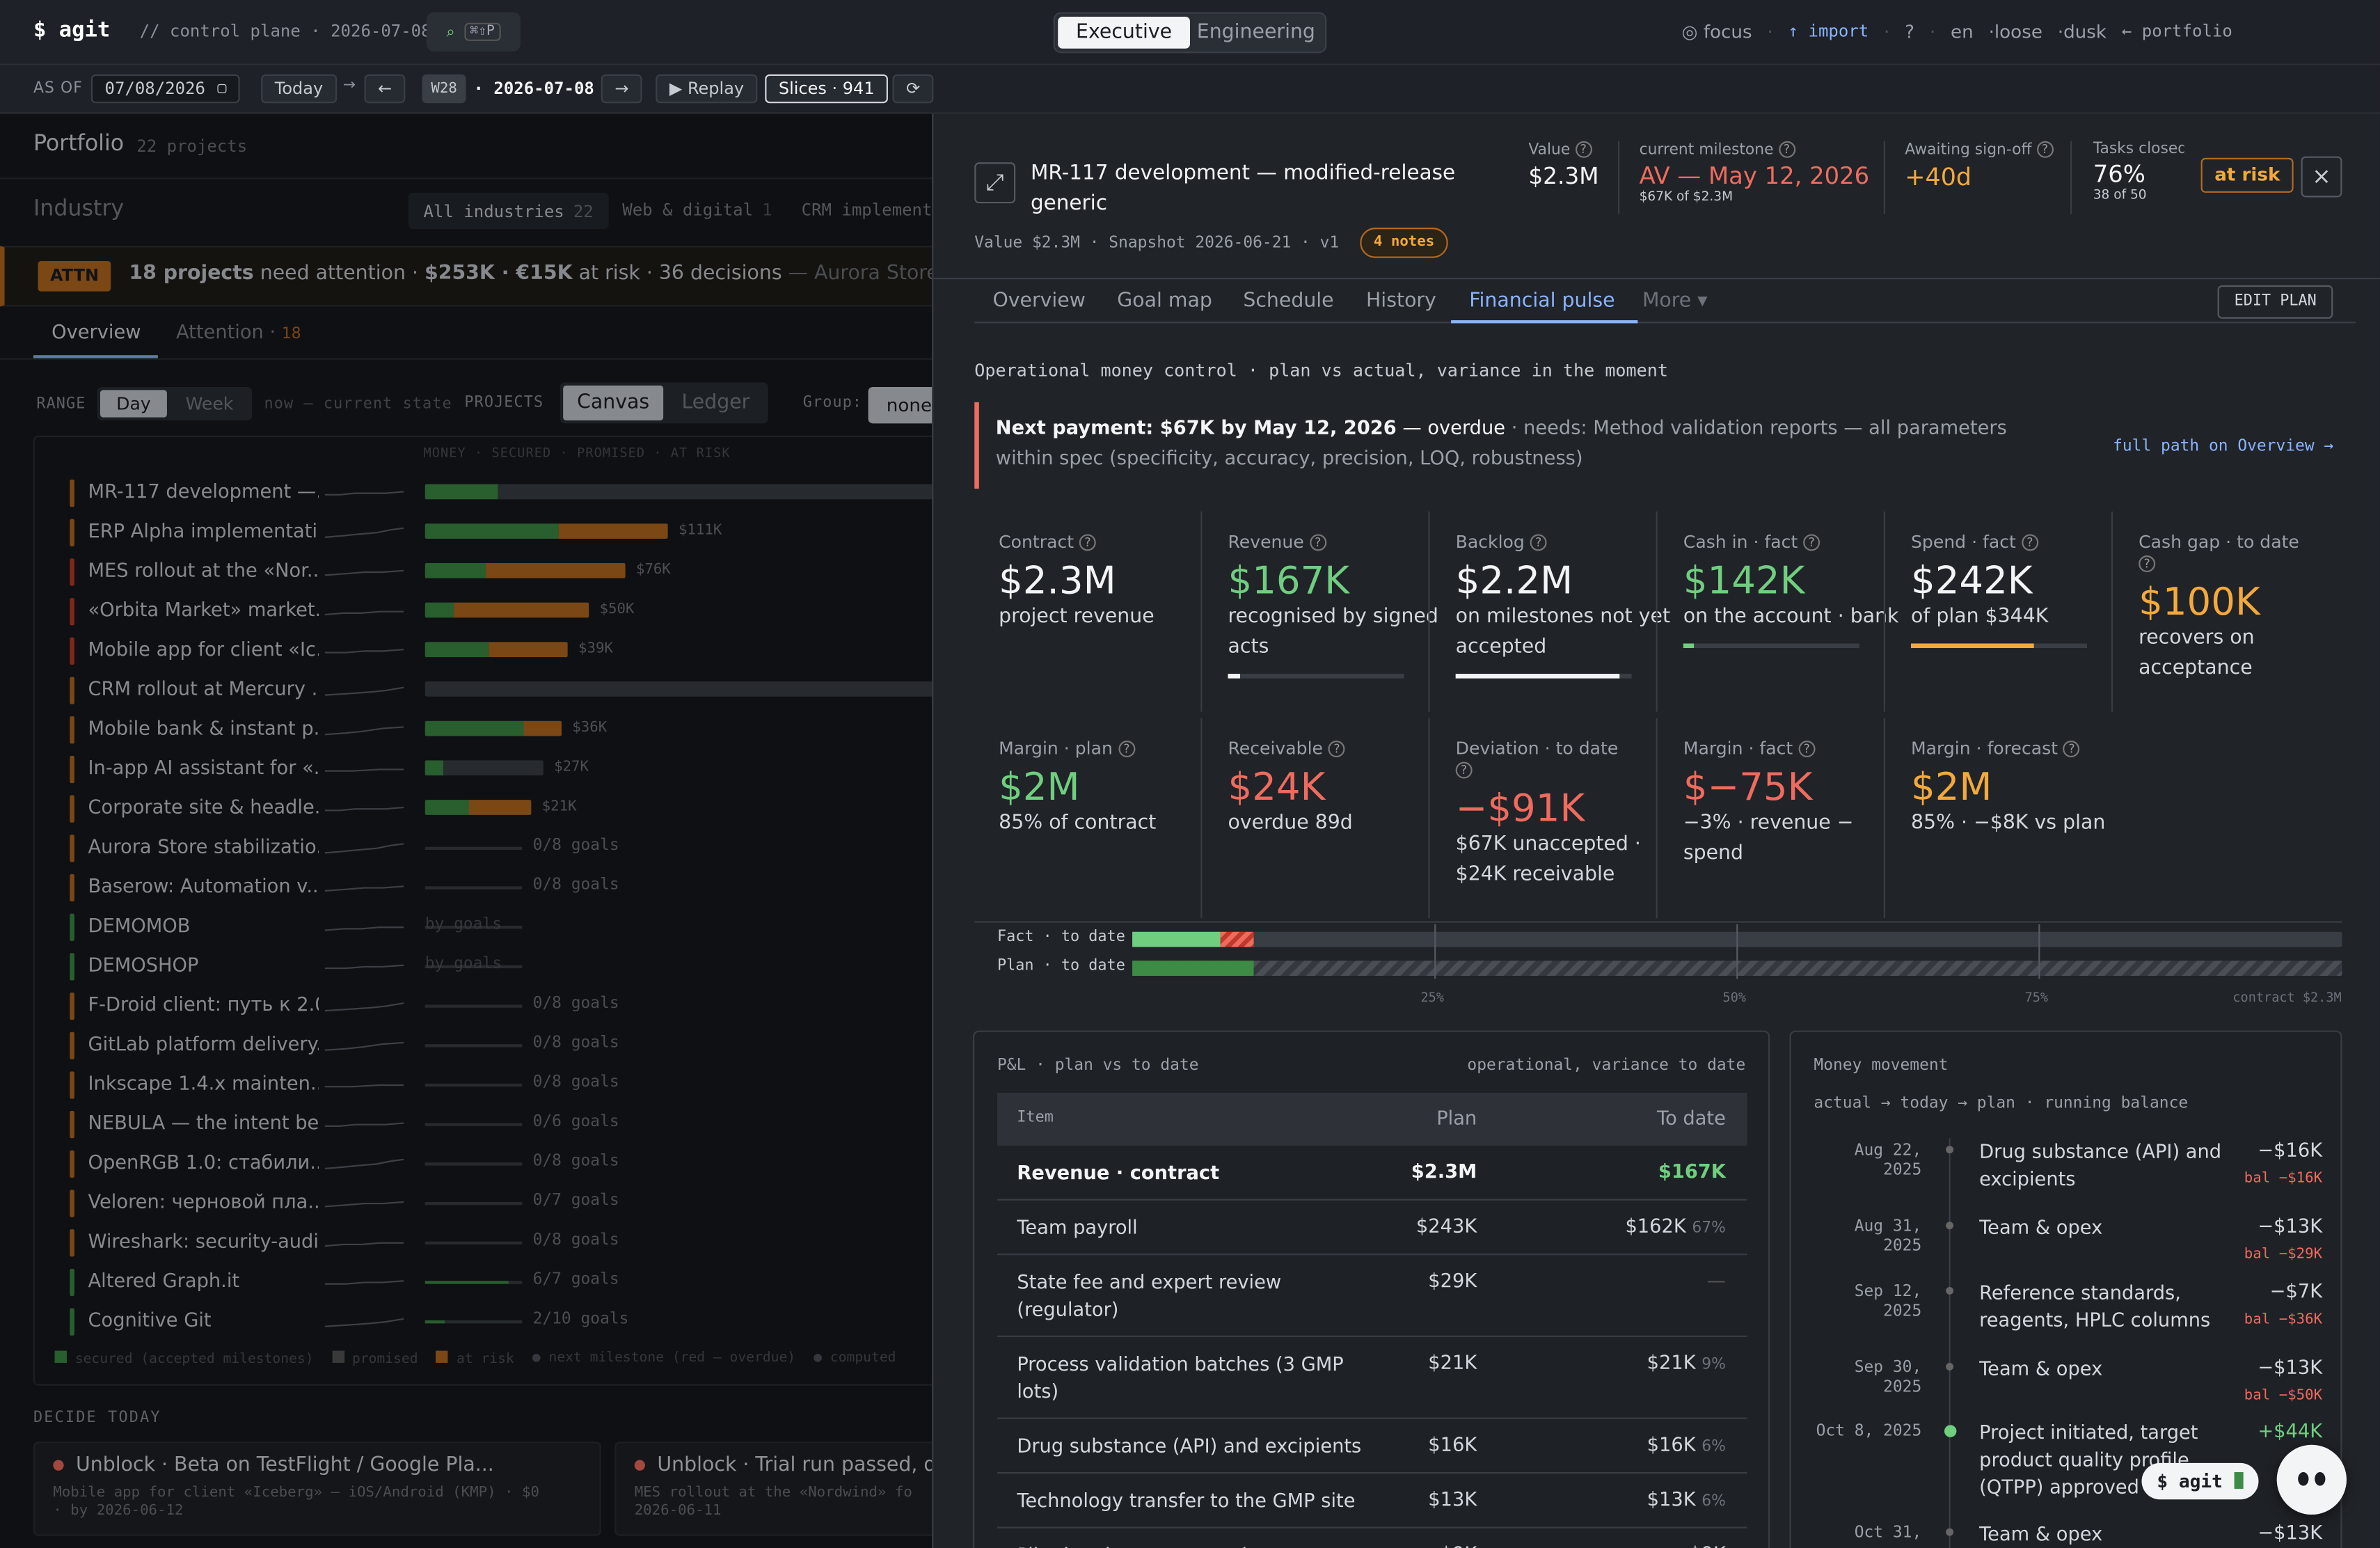  I want to click on tab-history: History, so click(1400, 301).